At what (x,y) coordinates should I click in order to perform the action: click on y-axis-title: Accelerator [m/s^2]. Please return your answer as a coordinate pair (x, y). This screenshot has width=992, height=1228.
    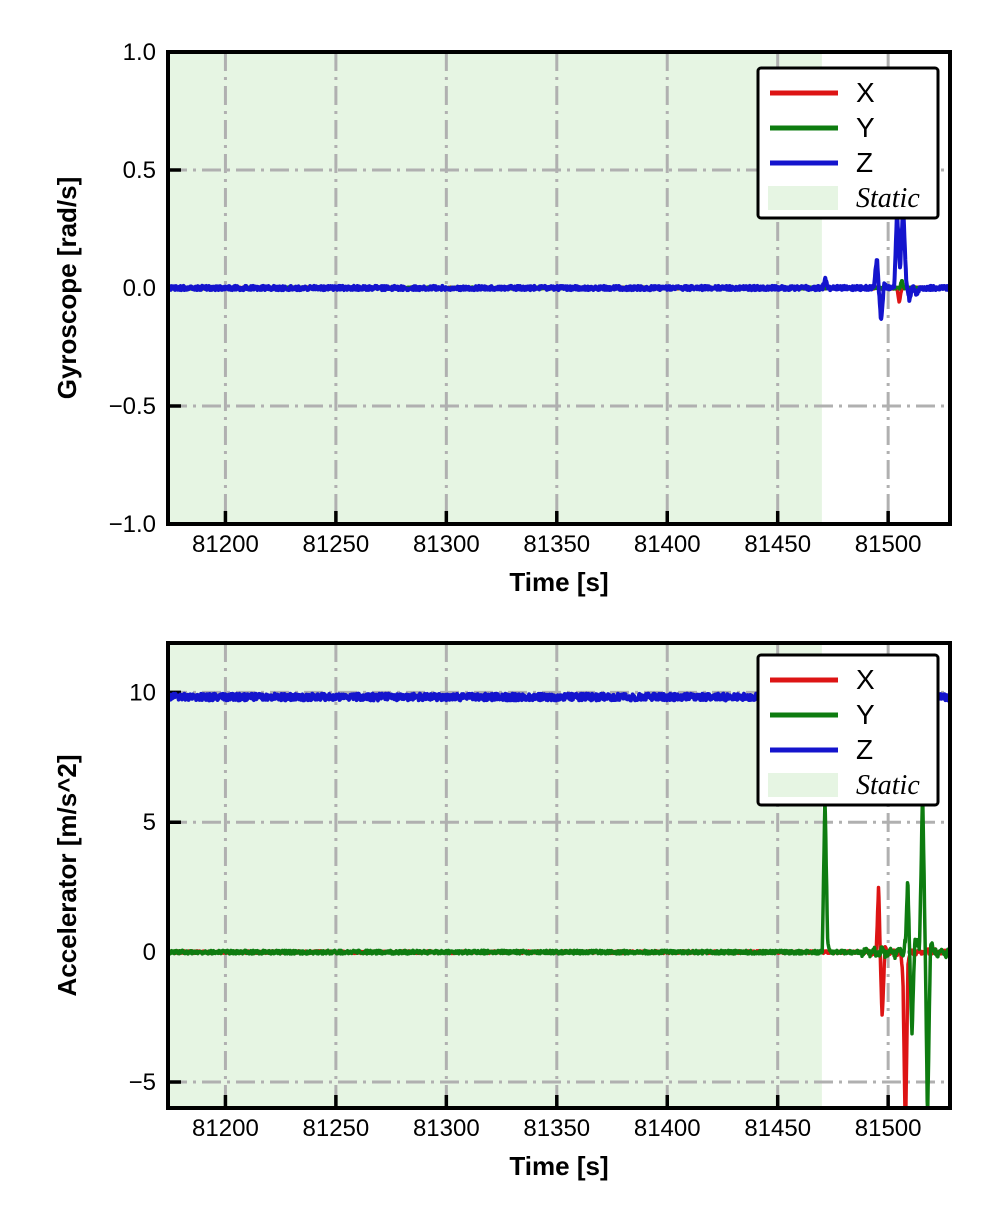
    Looking at the image, I should click on (67, 875).